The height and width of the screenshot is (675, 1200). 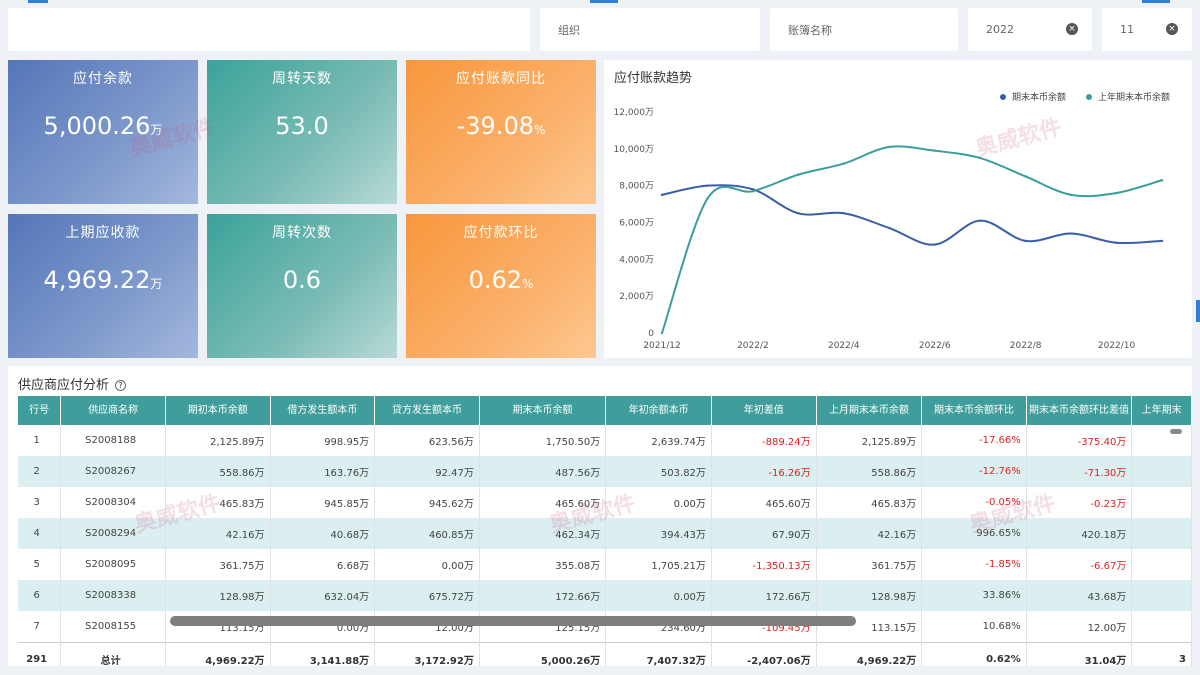 I want to click on column-header: 期末本币余额, so click(x=543, y=410).